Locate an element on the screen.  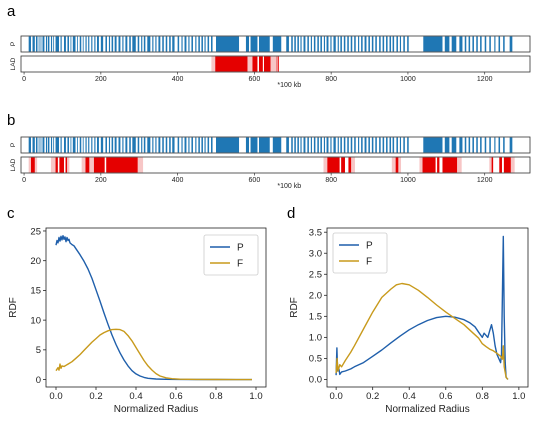
track-unit-label: *100 kb is located at coordinates (289, 186).